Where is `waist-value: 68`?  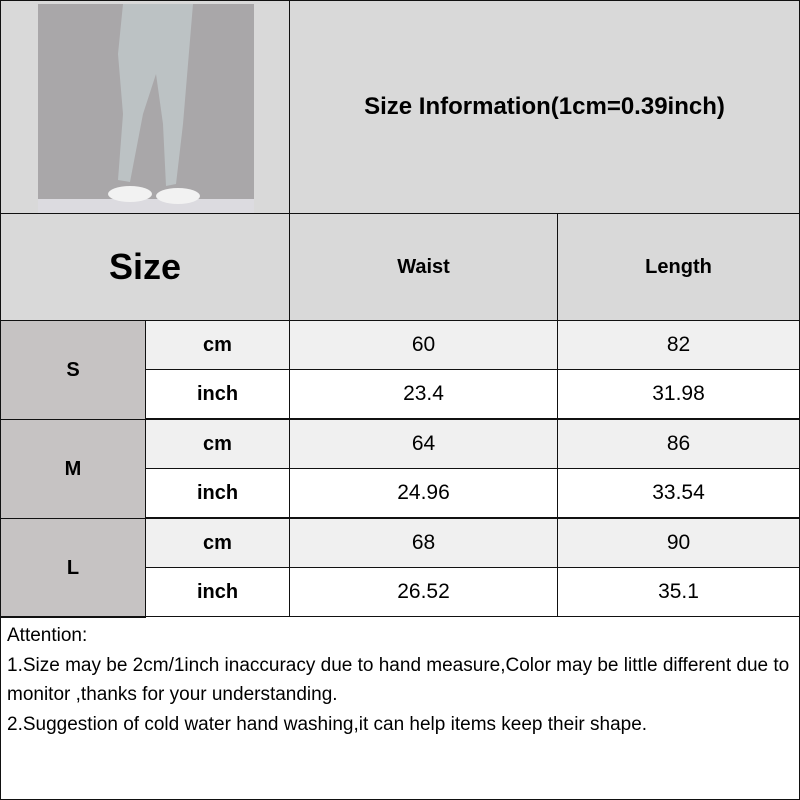
waist-value: 68 is located at coordinates (423, 543).